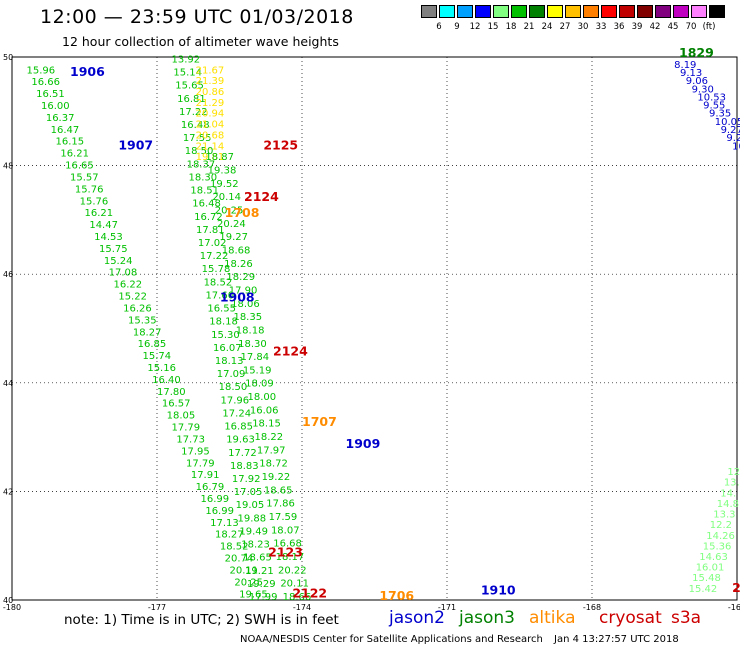  I want to click on legend-label: 9, so click(457, 27).